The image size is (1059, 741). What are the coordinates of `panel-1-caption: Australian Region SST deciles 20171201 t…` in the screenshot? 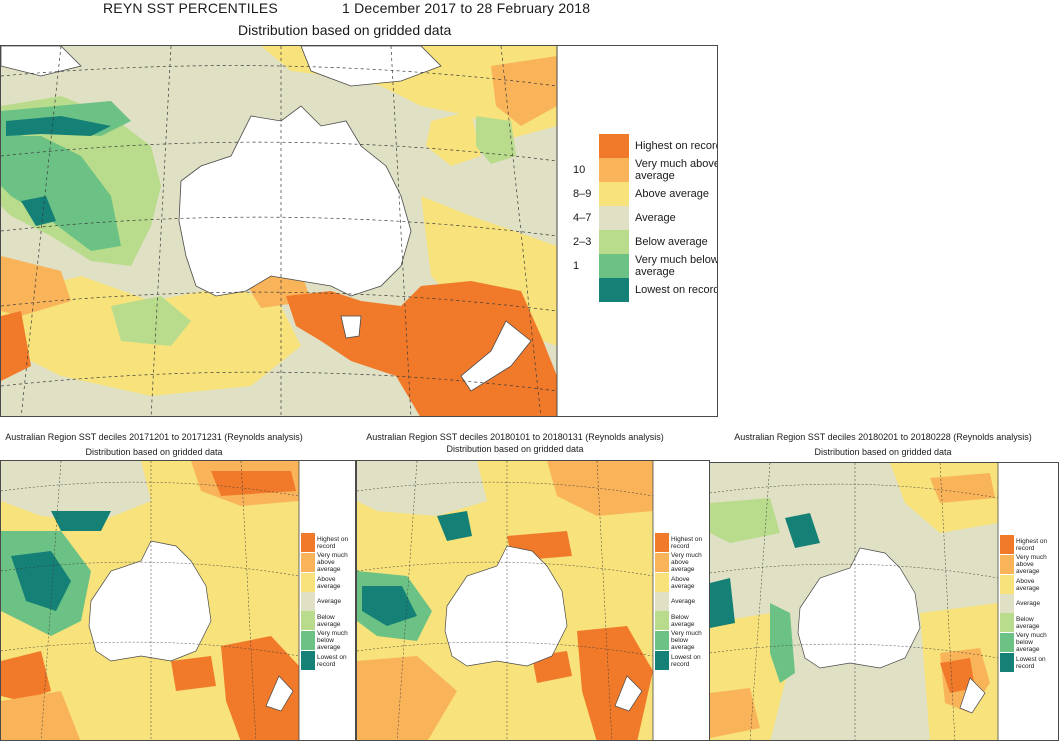 It's located at (154, 437).